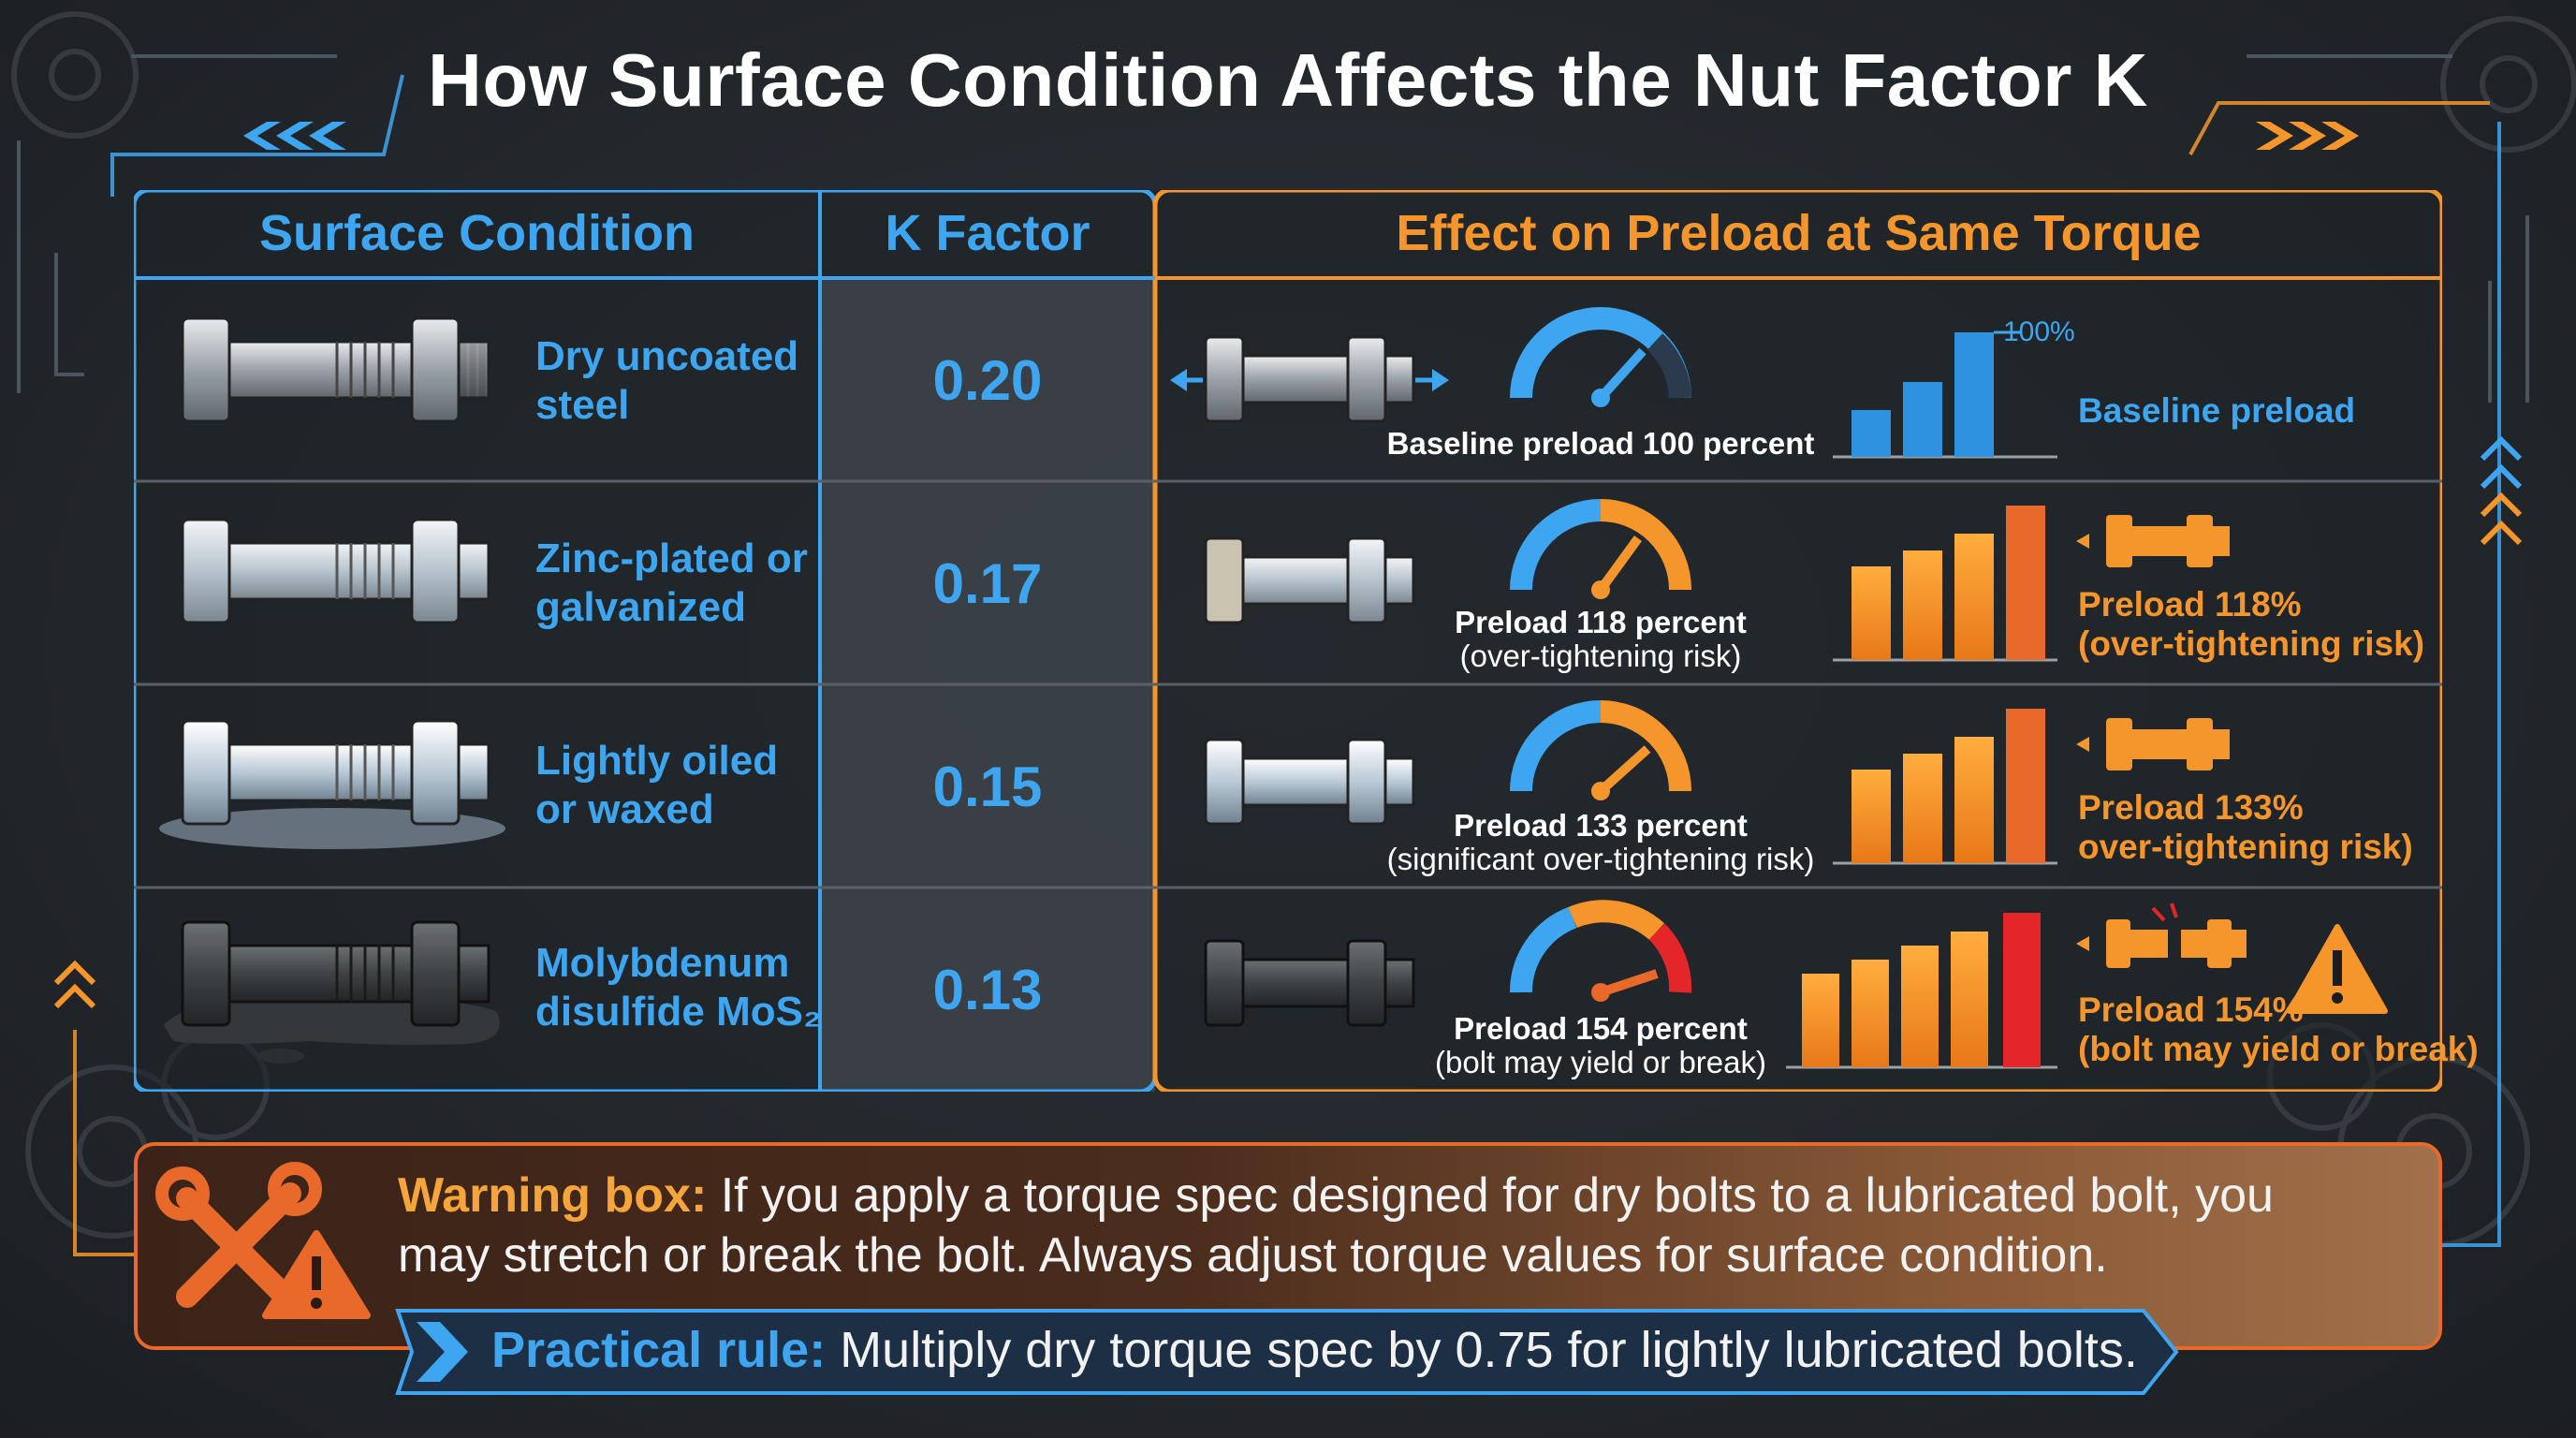 The height and width of the screenshot is (1438, 2576). I want to click on note-line: Preload 118%, so click(2190, 604).